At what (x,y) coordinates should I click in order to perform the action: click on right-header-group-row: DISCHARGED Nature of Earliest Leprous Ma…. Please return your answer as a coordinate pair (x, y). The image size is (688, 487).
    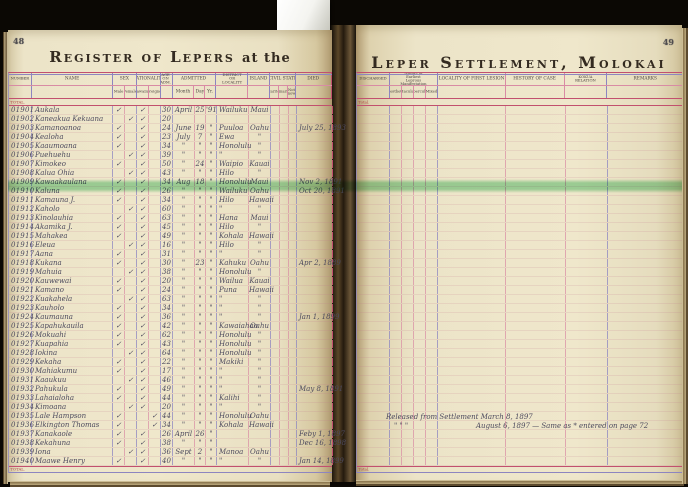
    Looking at the image, I should click on (520, 79).